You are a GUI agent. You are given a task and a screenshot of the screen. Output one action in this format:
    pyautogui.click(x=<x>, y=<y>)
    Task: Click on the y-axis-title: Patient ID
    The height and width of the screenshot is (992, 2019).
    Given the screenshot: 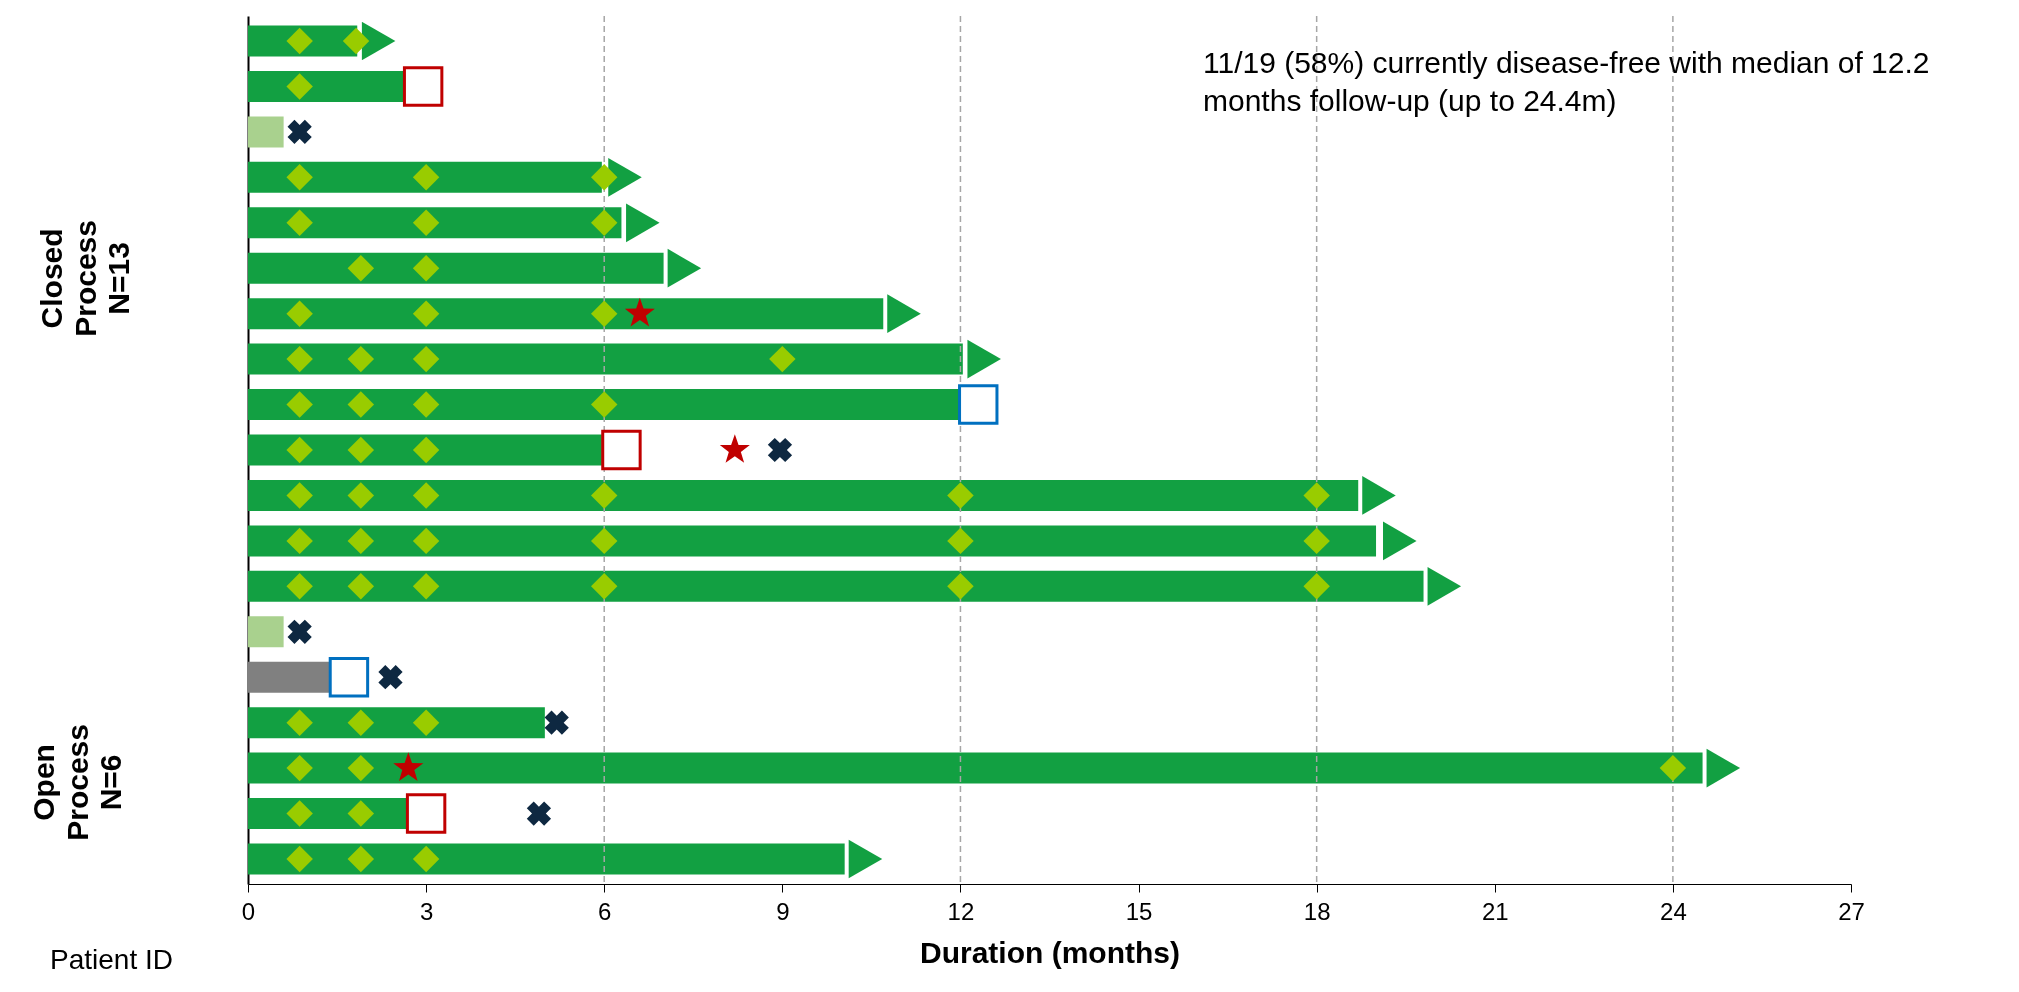 What is the action you would take?
    pyautogui.click(x=111, y=960)
    